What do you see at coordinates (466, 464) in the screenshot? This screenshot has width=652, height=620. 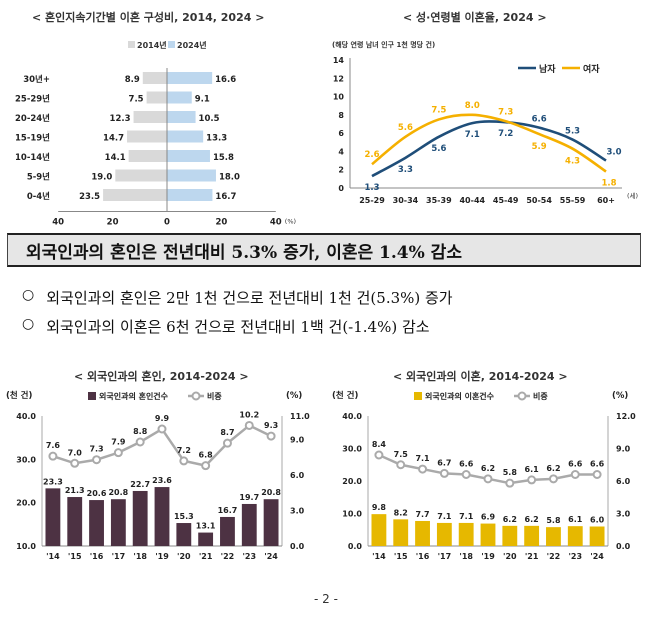 I see `share-value-label: 6.6` at bounding box center [466, 464].